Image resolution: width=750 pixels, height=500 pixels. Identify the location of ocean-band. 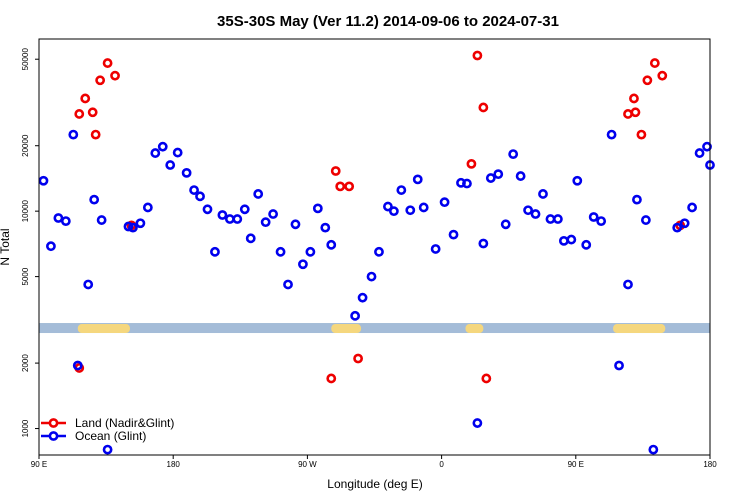
(374, 328).